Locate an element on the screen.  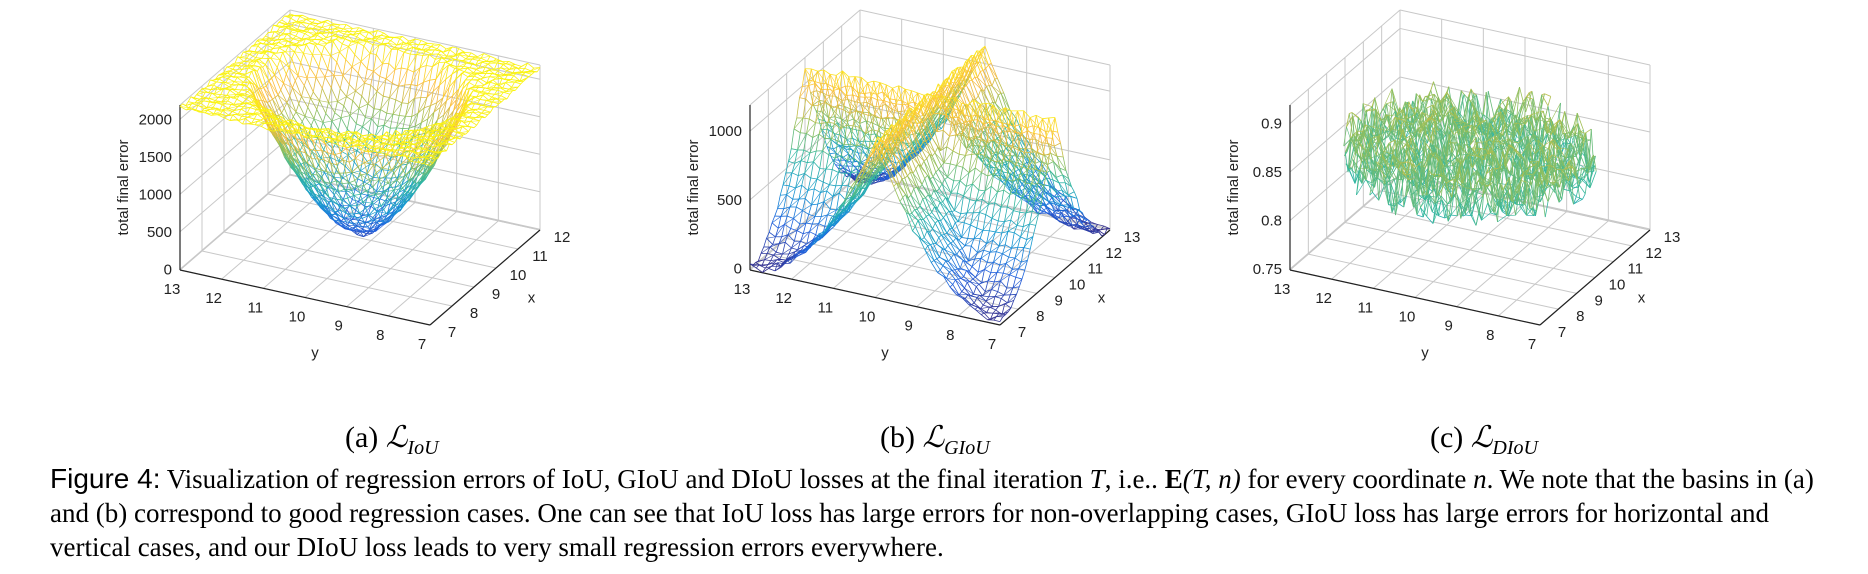
z-tick-label: 0 is located at coordinates (168, 269).